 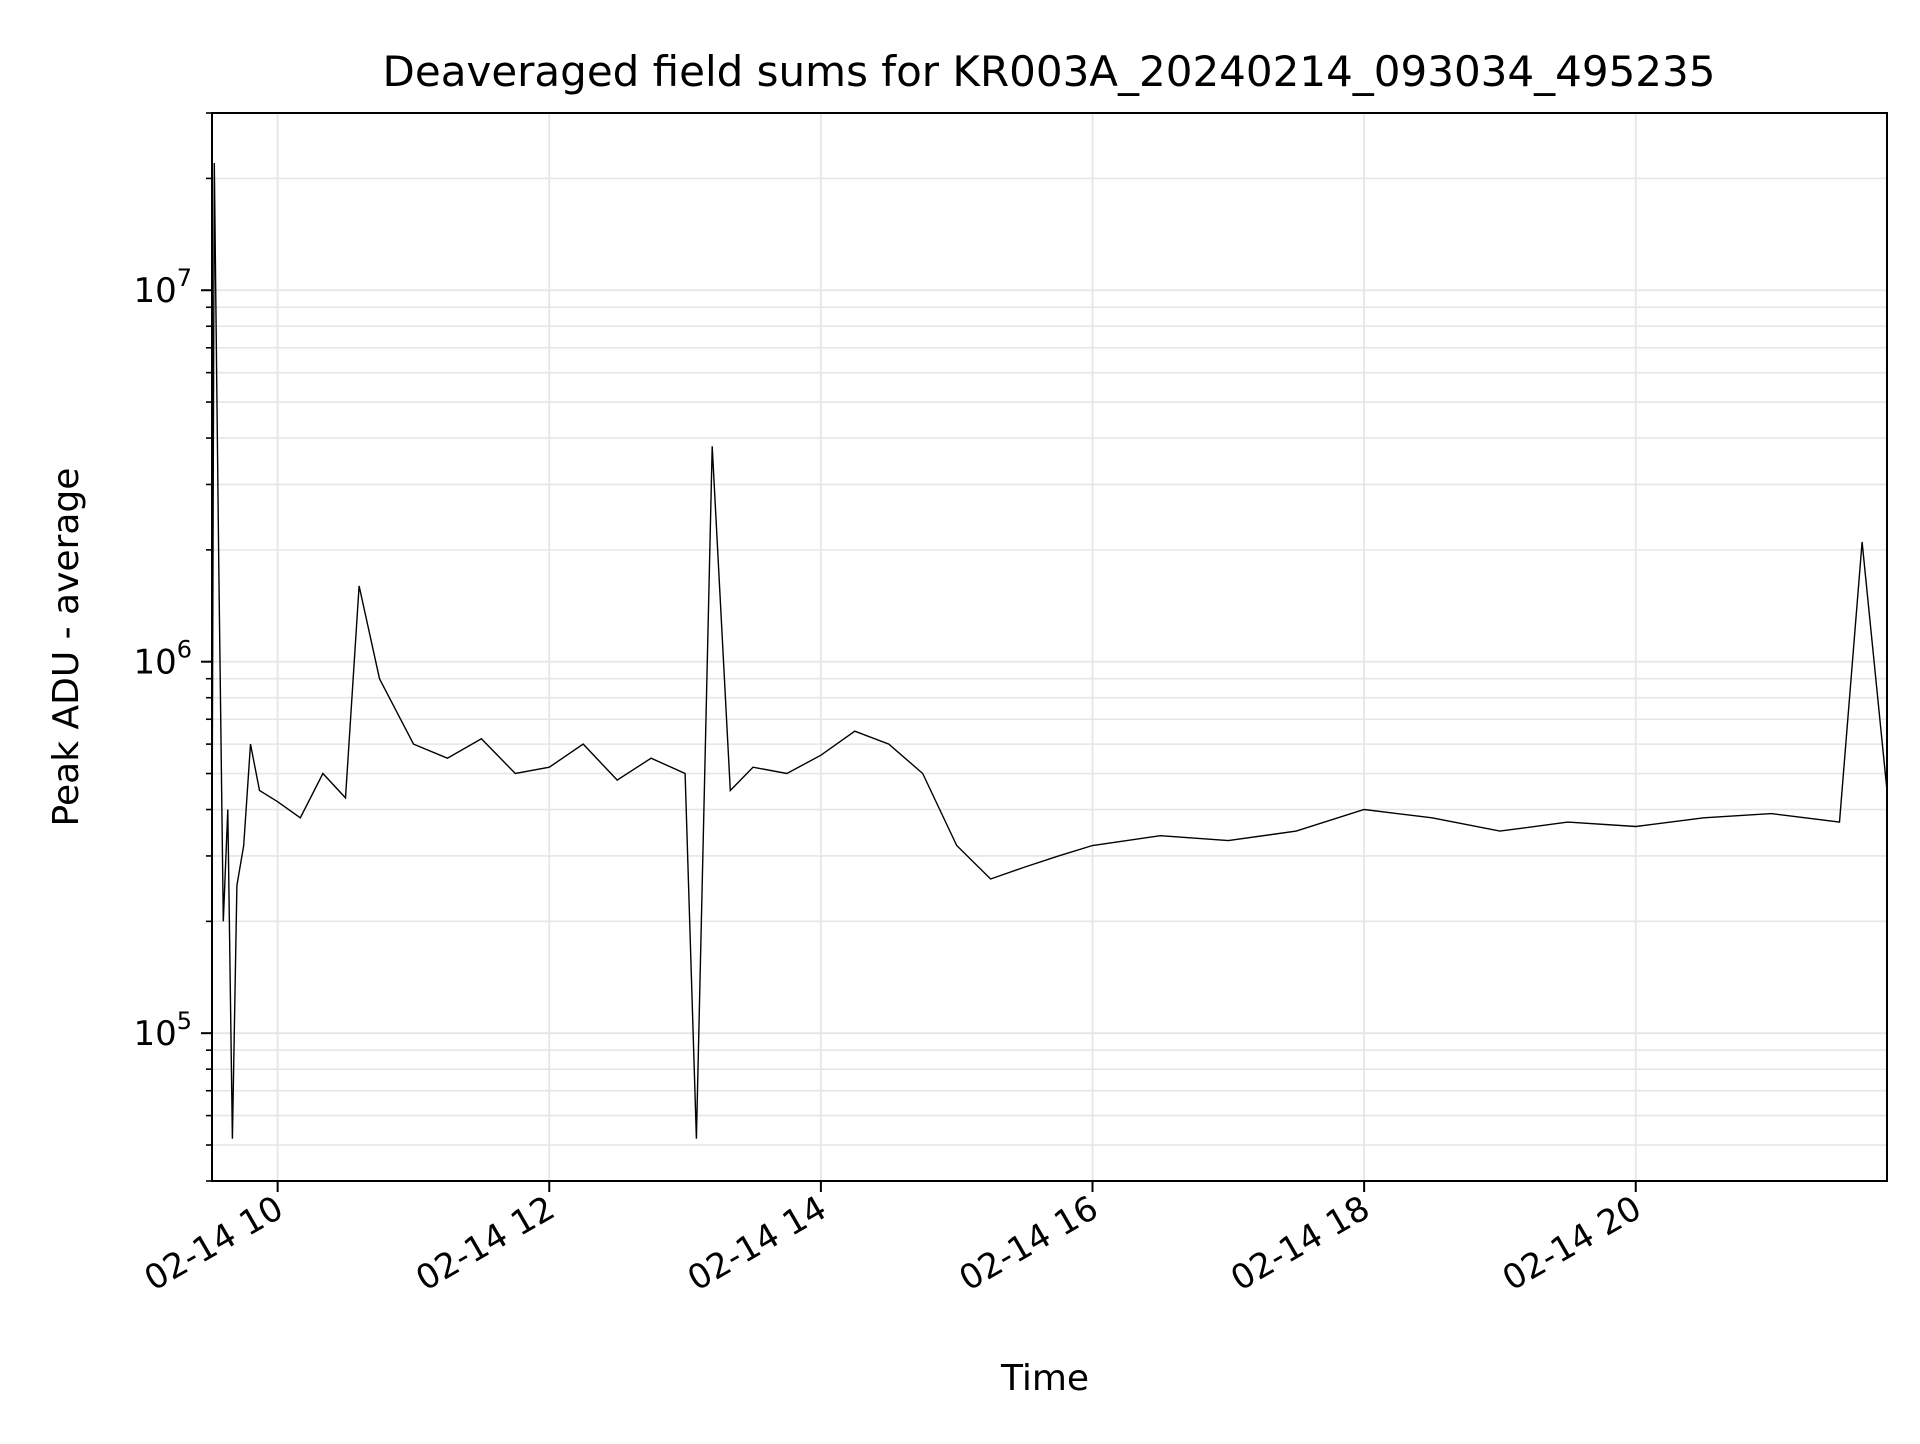 I want to click on x-axis-label: Time, so click(x=1044, y=1378).